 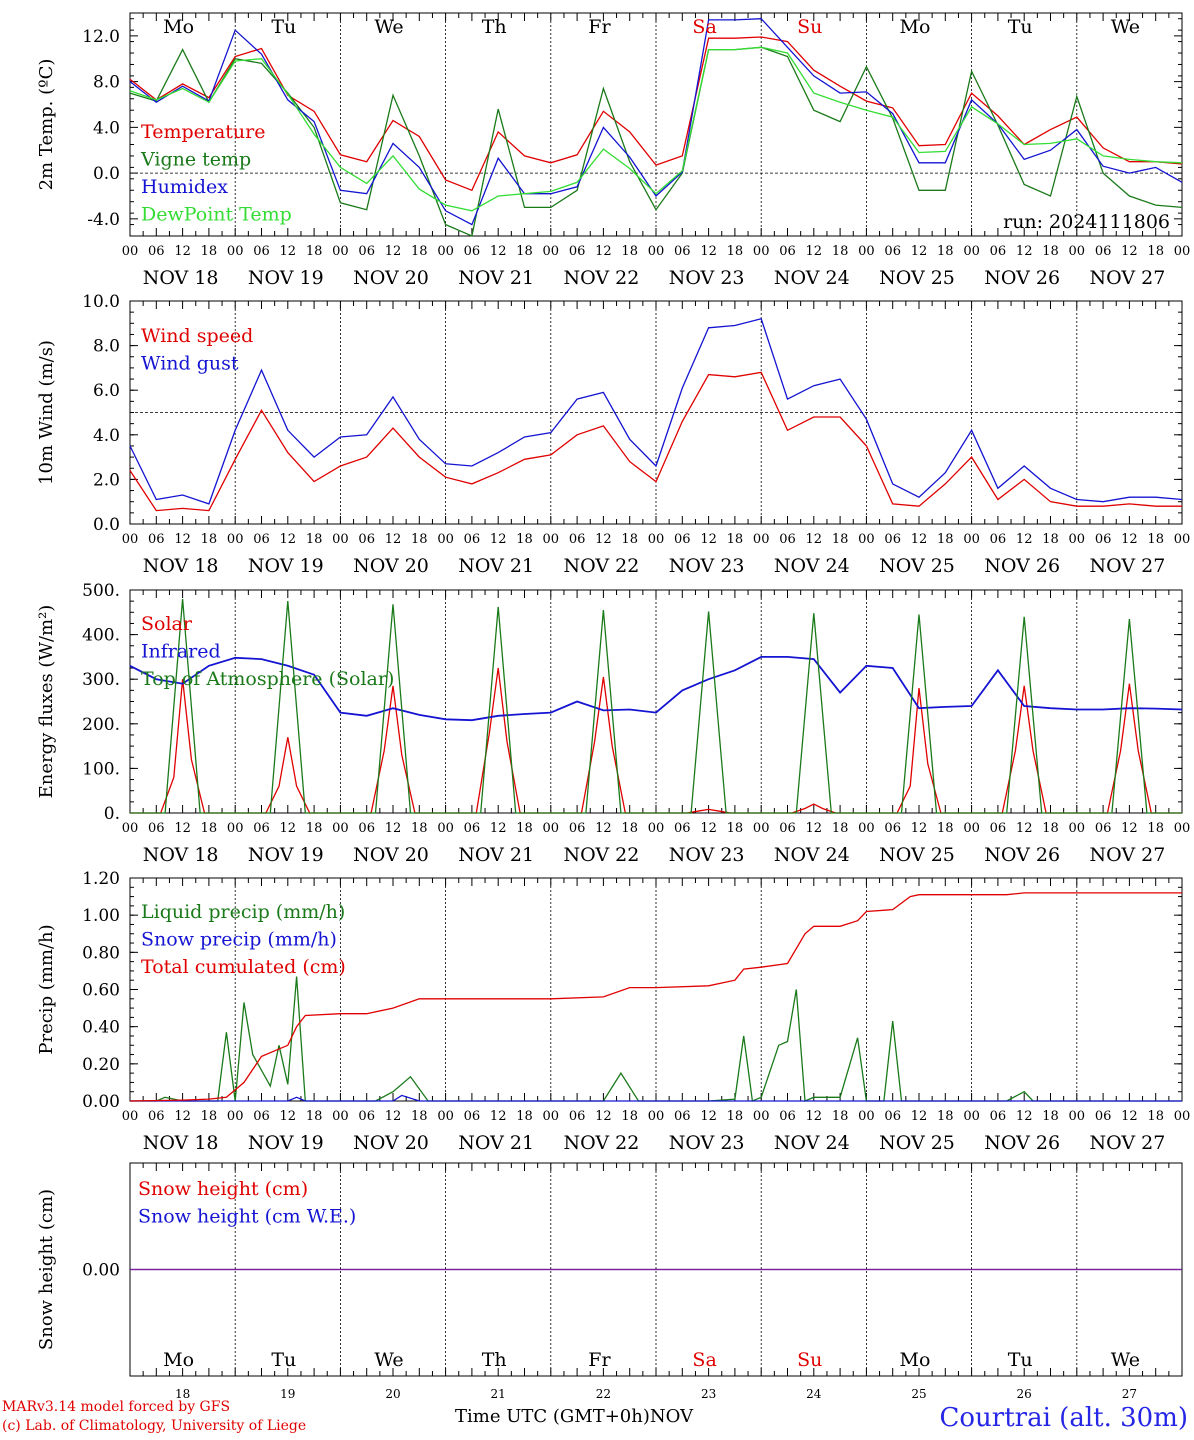 I want to click on x-axis-title-text: Time UTC (GMT+0h), so click(x=552, y=1416).